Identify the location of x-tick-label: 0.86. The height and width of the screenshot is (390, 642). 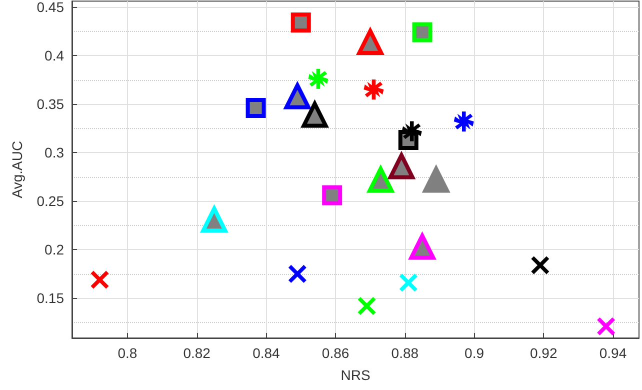
(336, 353).